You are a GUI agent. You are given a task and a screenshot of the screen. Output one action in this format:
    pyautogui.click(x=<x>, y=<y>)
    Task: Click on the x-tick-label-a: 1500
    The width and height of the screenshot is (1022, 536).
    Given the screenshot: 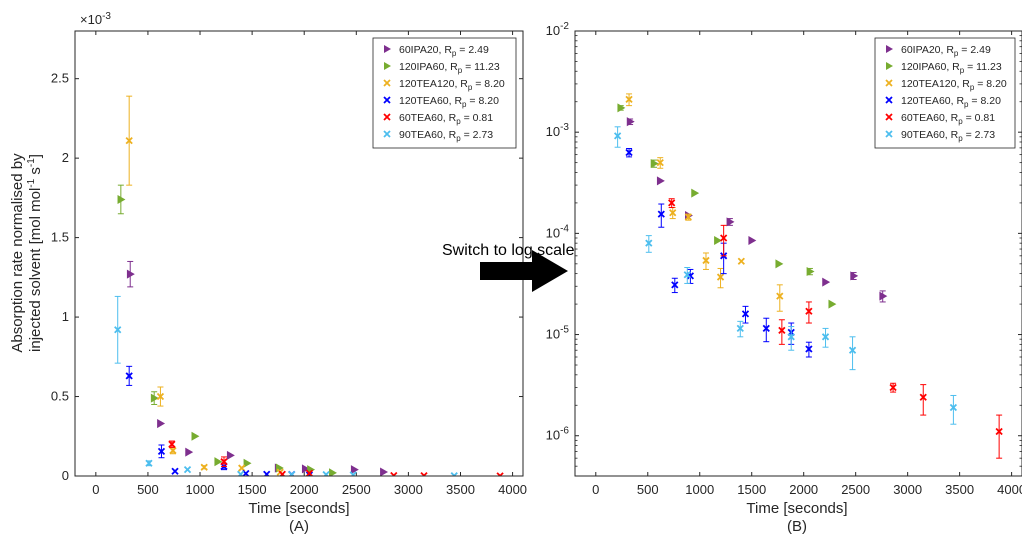 What is the action you would take?
    pyautogui.click(x=252, y=489)
    